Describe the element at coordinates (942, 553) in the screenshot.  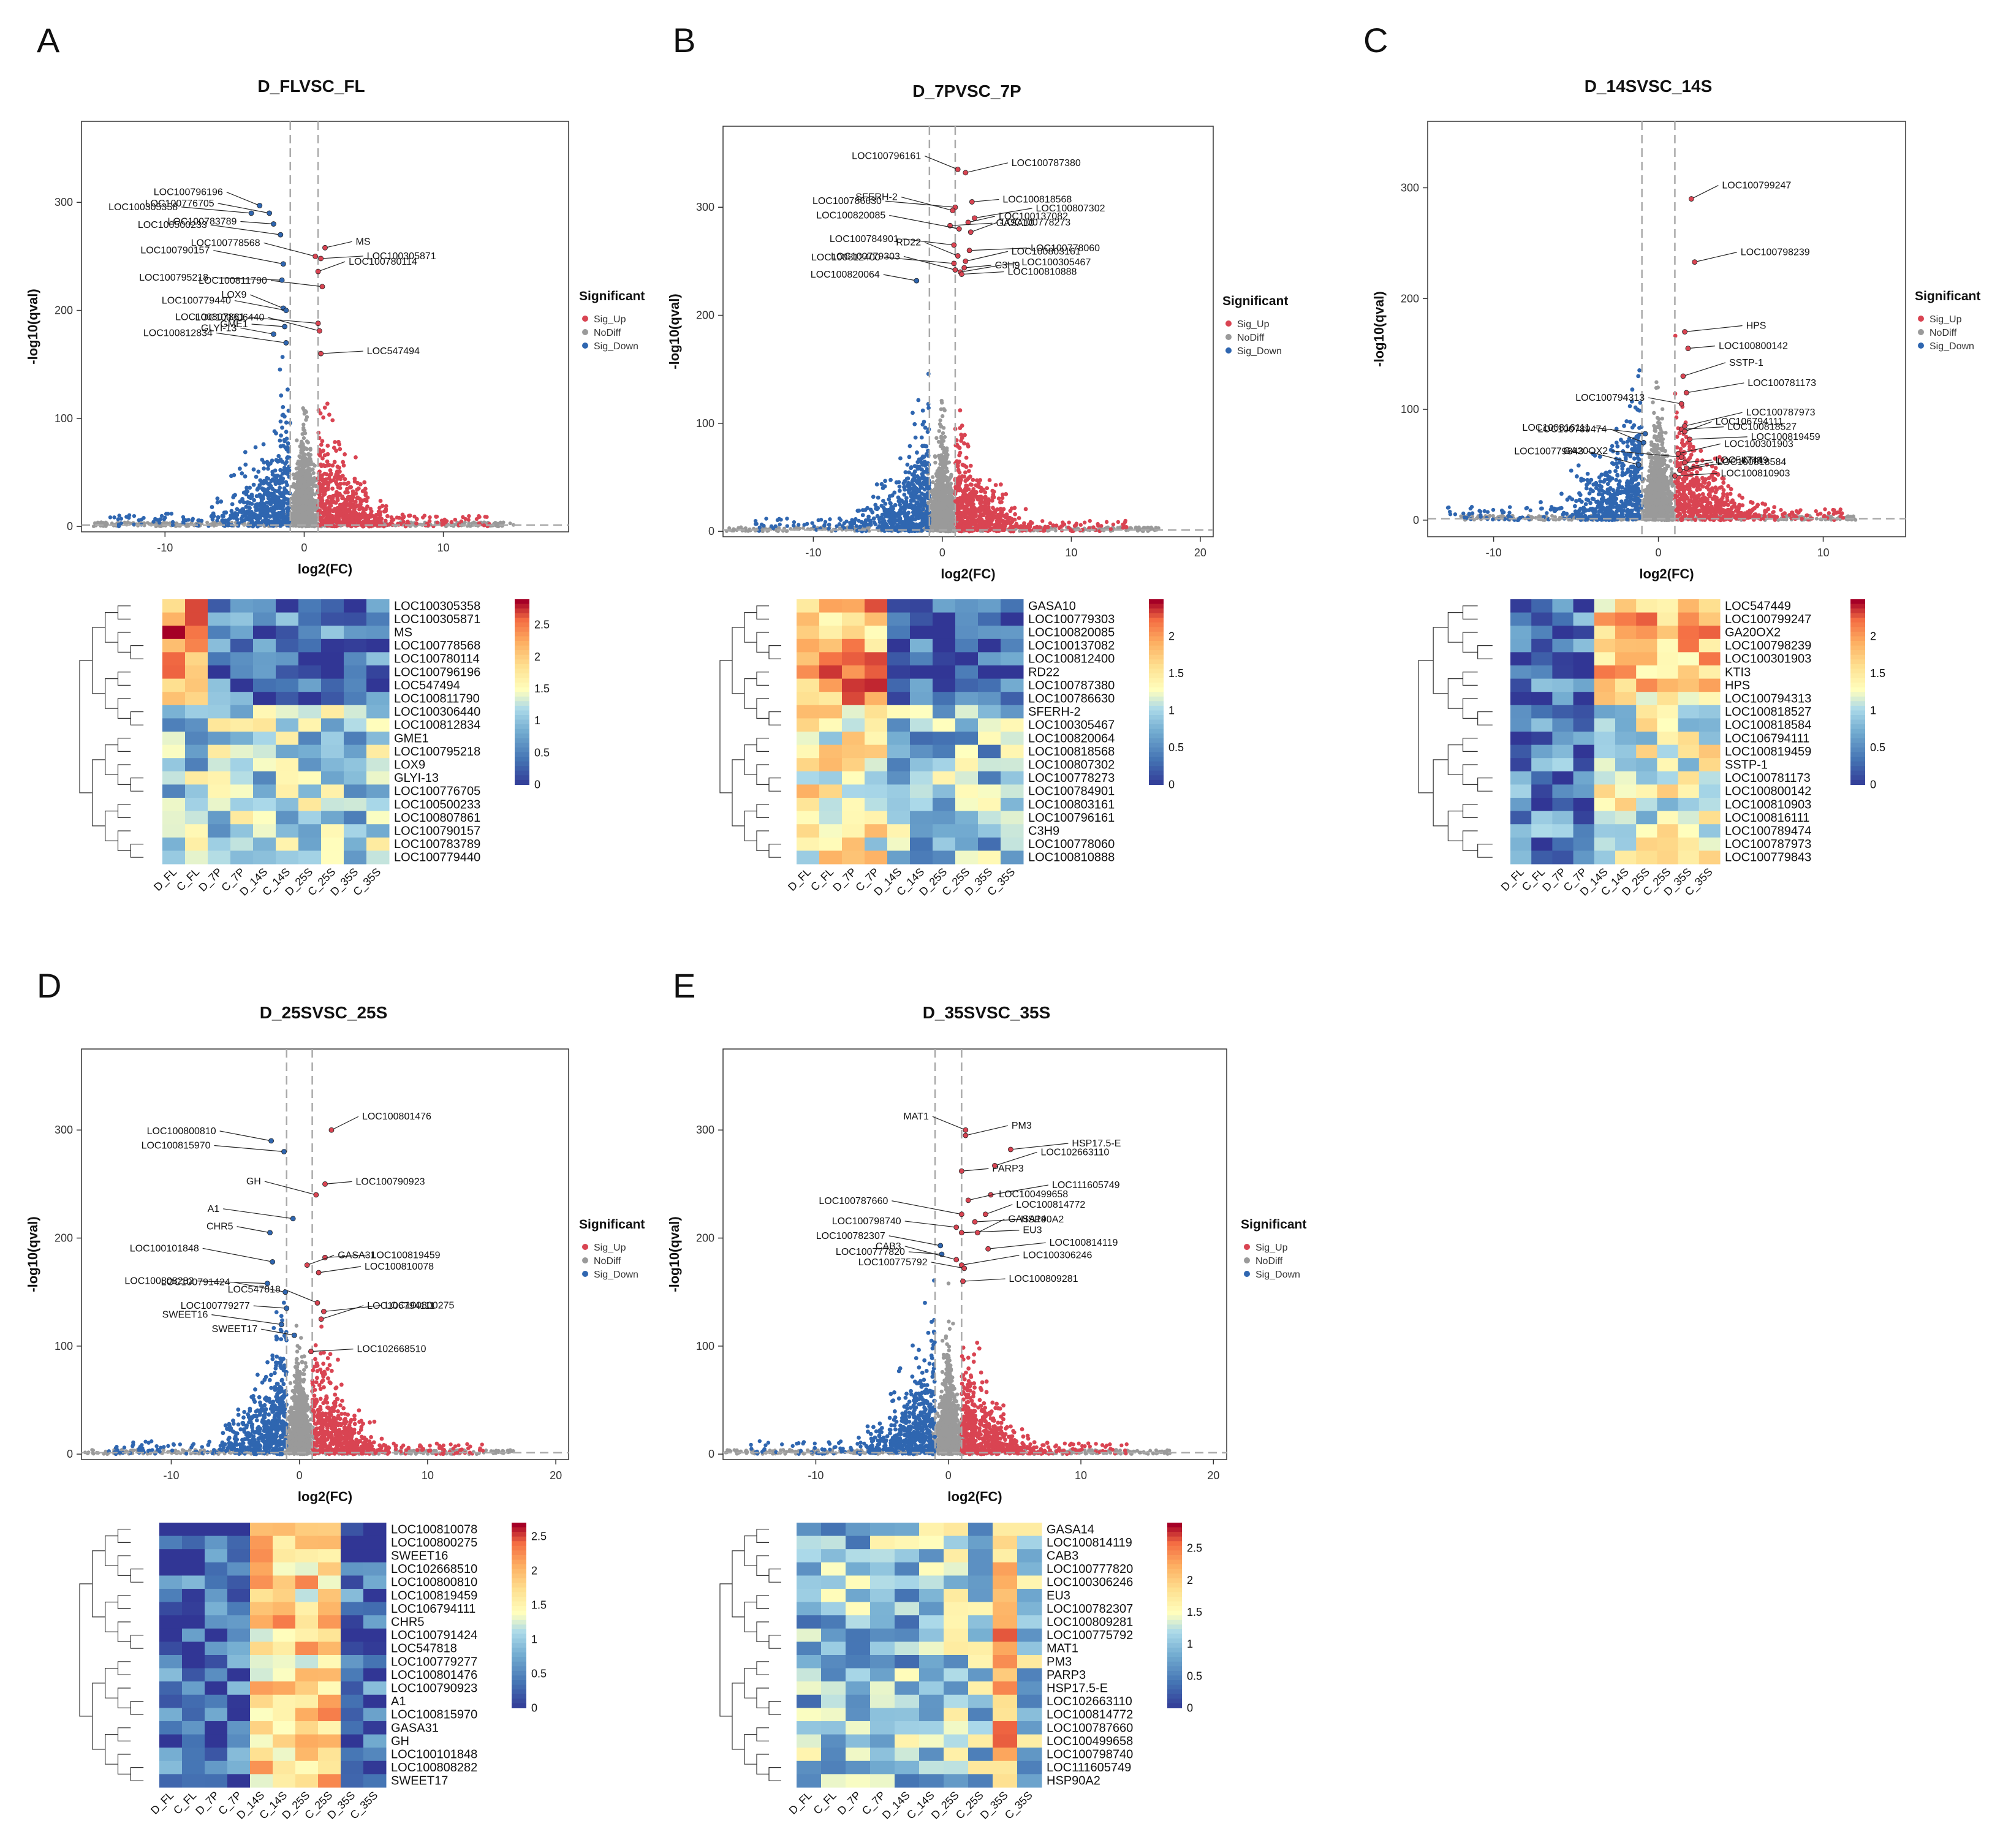
I see `x-tick-label: 0` at that location.